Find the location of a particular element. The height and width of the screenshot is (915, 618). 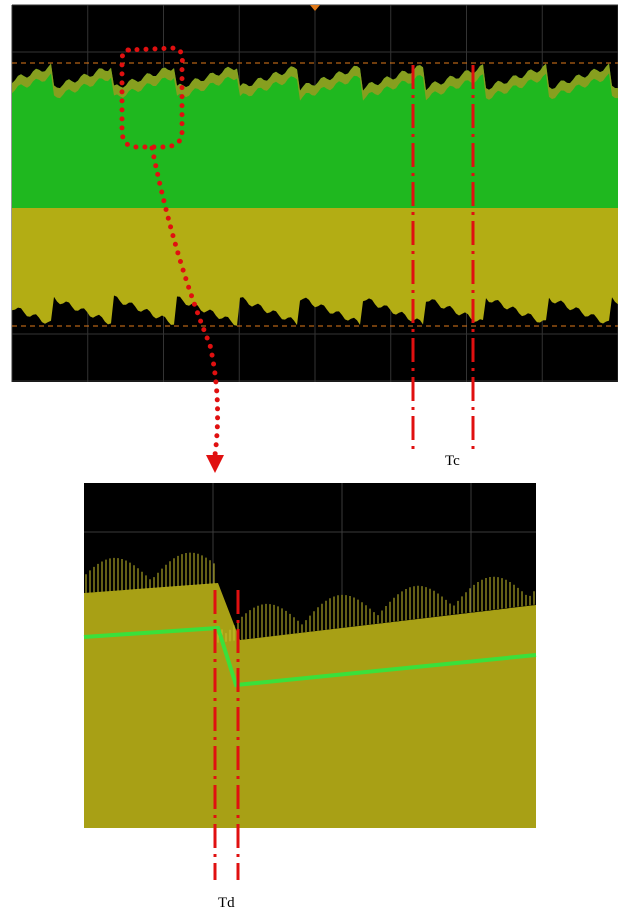

zoom-arrow is located at coordinates (215, 464).